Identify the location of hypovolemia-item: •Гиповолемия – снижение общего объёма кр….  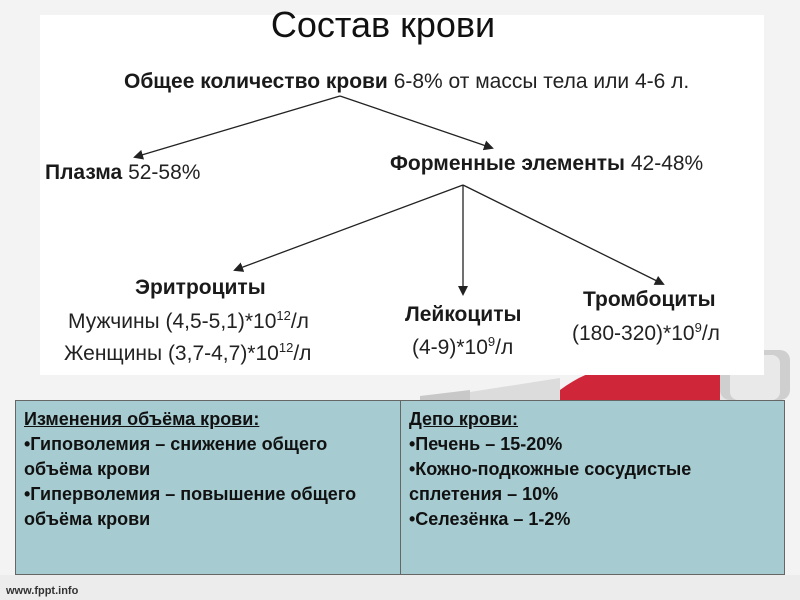
(176, 456).